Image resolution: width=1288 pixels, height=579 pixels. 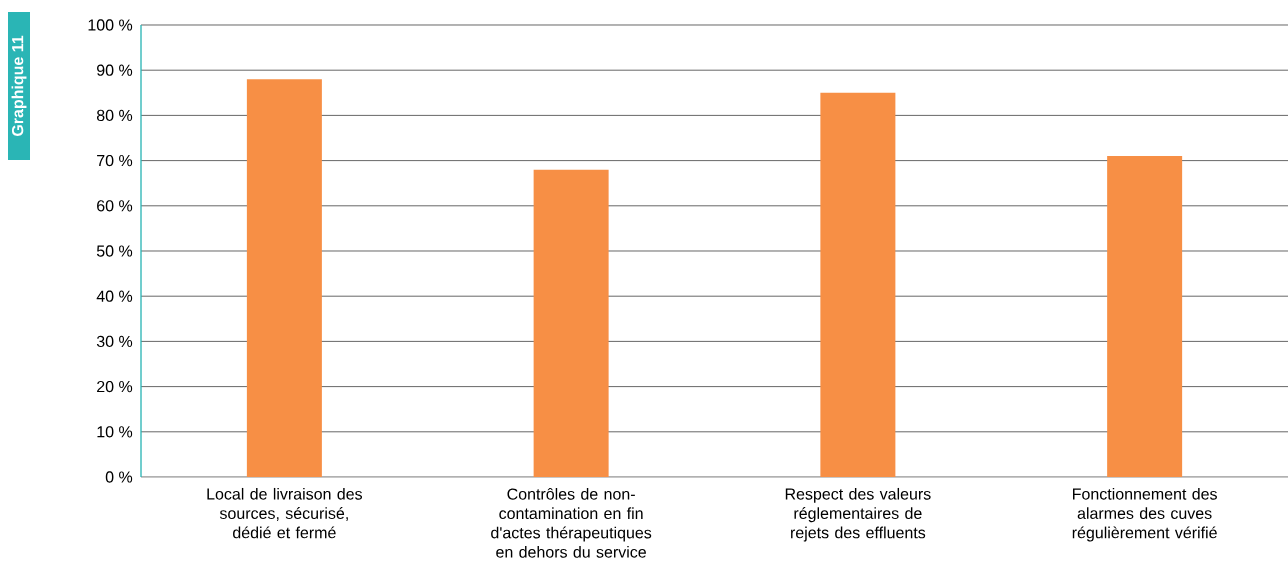 I want to click on y-tick-label: 90 %, so click(x=115, y=70).